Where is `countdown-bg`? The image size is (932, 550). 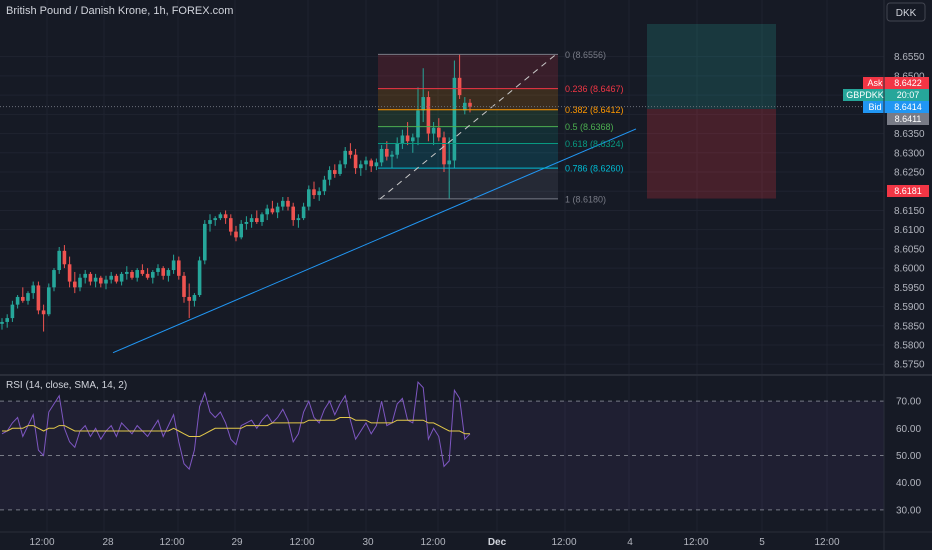
countdown-bg is located at coordinates (908, 95).